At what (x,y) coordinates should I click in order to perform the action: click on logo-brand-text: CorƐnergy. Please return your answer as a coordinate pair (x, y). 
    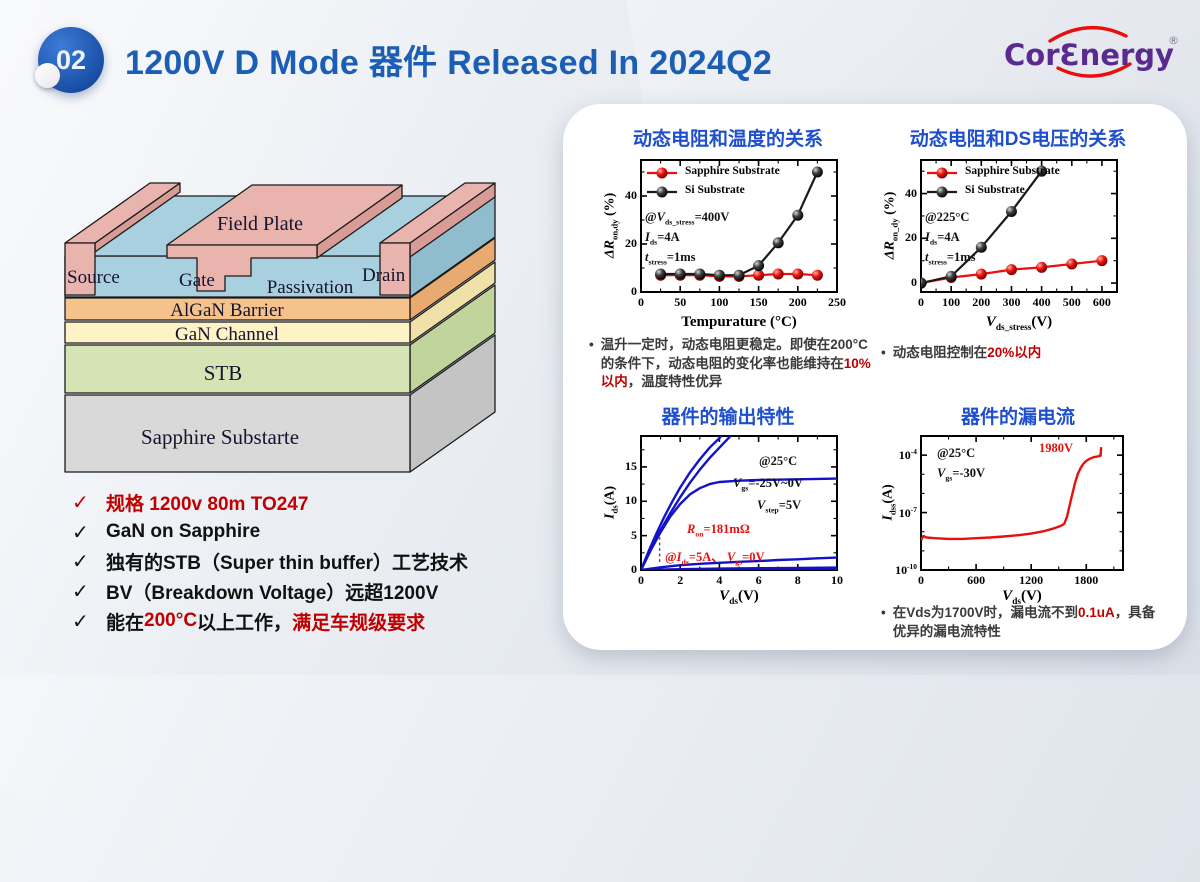
    Looking at the image, I should click on (1089, 55).